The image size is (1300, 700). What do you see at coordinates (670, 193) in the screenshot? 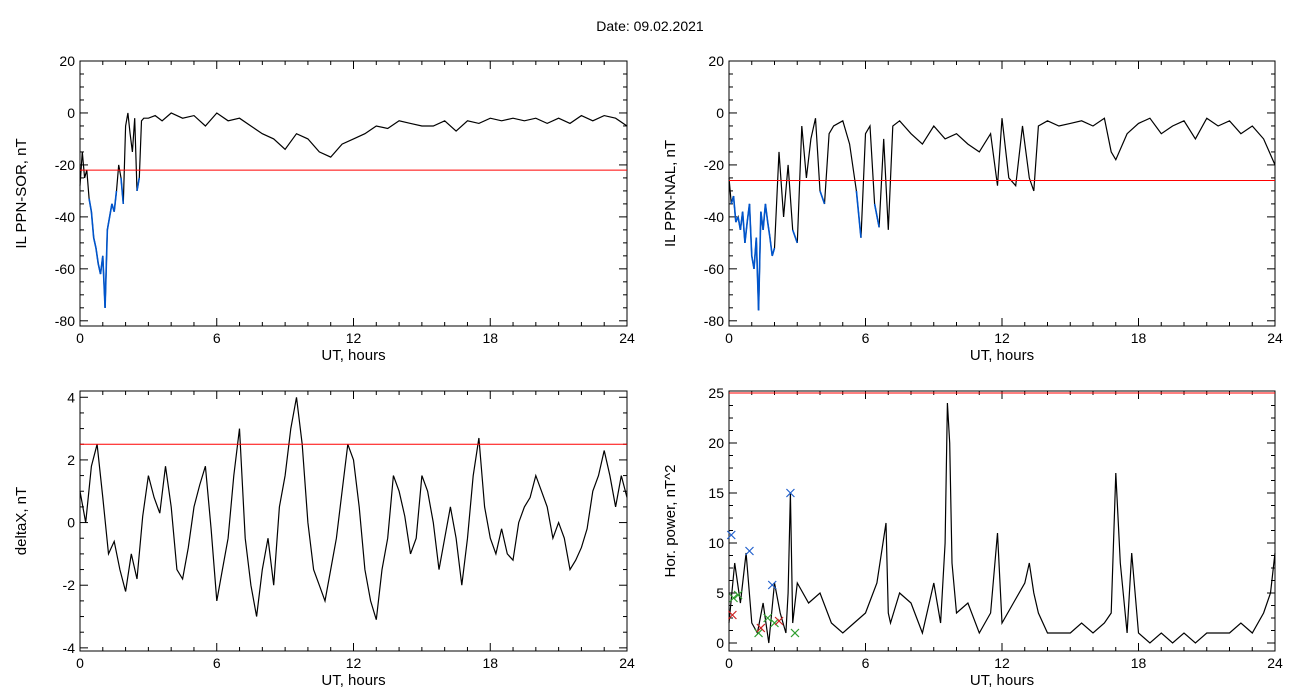
I see `y-axis-label: IL PPN-NAL, nT` at bounding box center [670, 193].